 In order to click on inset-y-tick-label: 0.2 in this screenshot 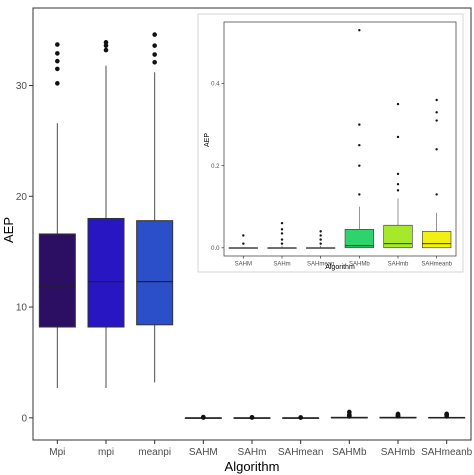, I will do `click(215, 167)`.